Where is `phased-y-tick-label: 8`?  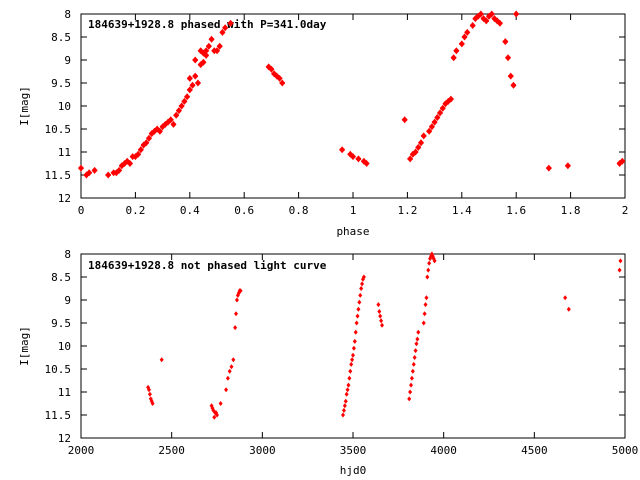
phased-y-tick-label: 8 is located at coordinates (67, 14).